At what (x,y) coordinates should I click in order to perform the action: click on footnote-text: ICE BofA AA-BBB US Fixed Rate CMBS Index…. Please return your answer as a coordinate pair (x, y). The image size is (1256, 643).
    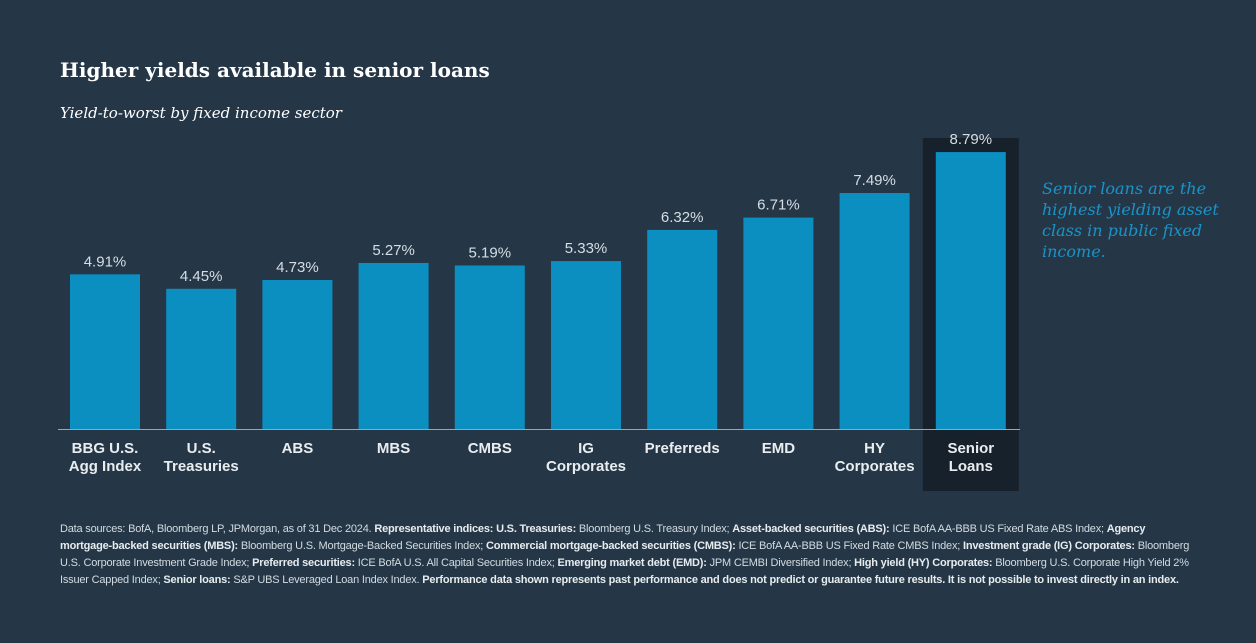
    Looking at the image, I should click on (850, 546).